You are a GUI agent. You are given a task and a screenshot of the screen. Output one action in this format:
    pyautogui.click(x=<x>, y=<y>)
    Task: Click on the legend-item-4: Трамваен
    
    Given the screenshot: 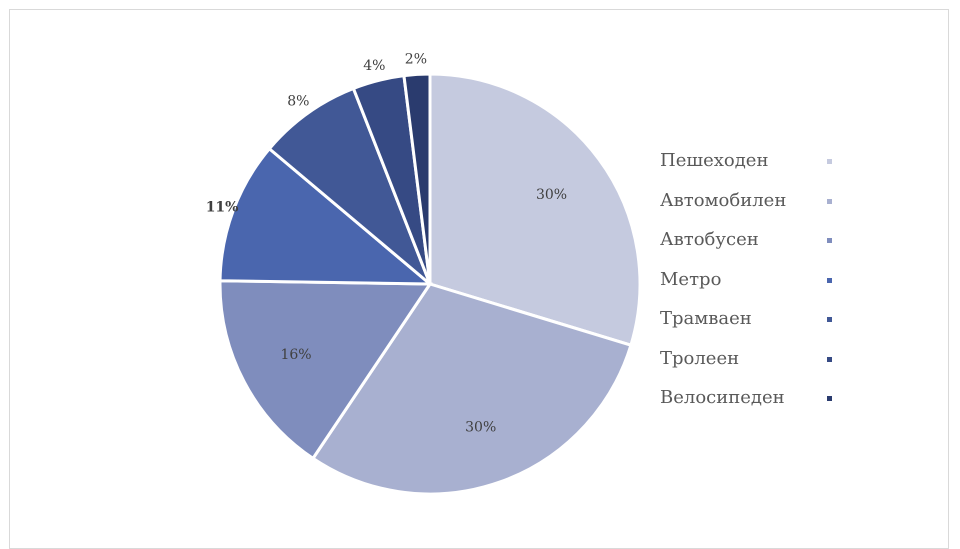 What is the action you would take?
    pyautogui.click(x=755, y=324)
    